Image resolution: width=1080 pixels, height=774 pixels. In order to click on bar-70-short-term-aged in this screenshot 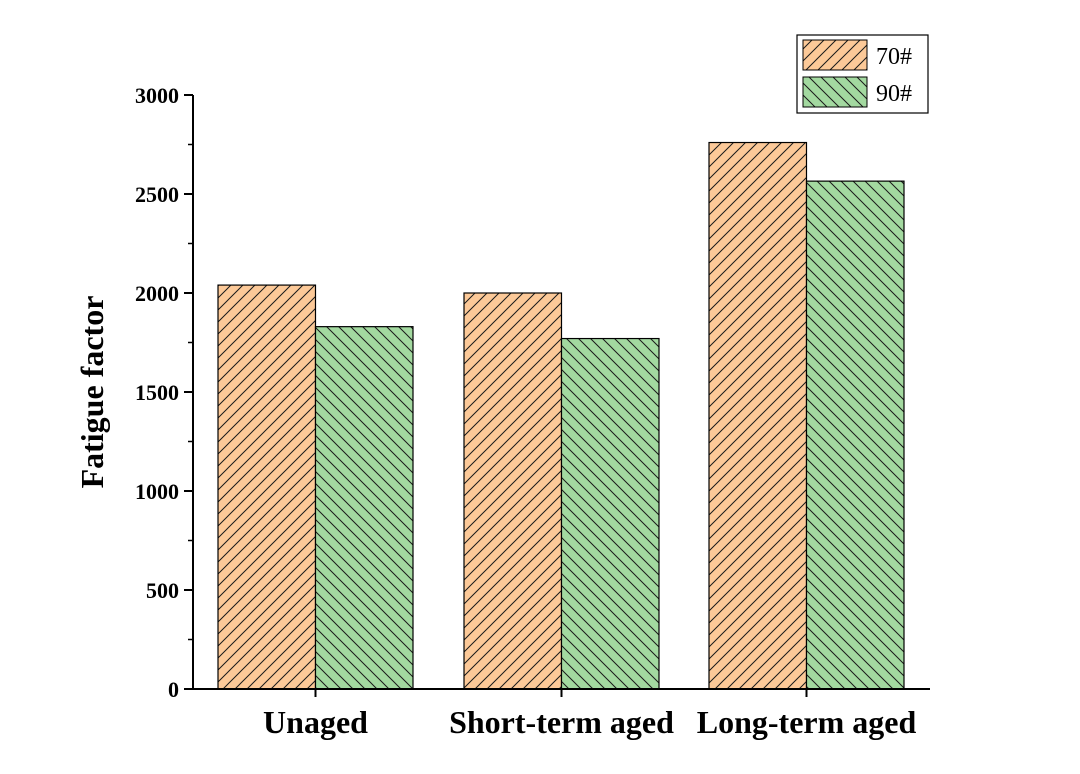, I will do `click(513, 491)`.